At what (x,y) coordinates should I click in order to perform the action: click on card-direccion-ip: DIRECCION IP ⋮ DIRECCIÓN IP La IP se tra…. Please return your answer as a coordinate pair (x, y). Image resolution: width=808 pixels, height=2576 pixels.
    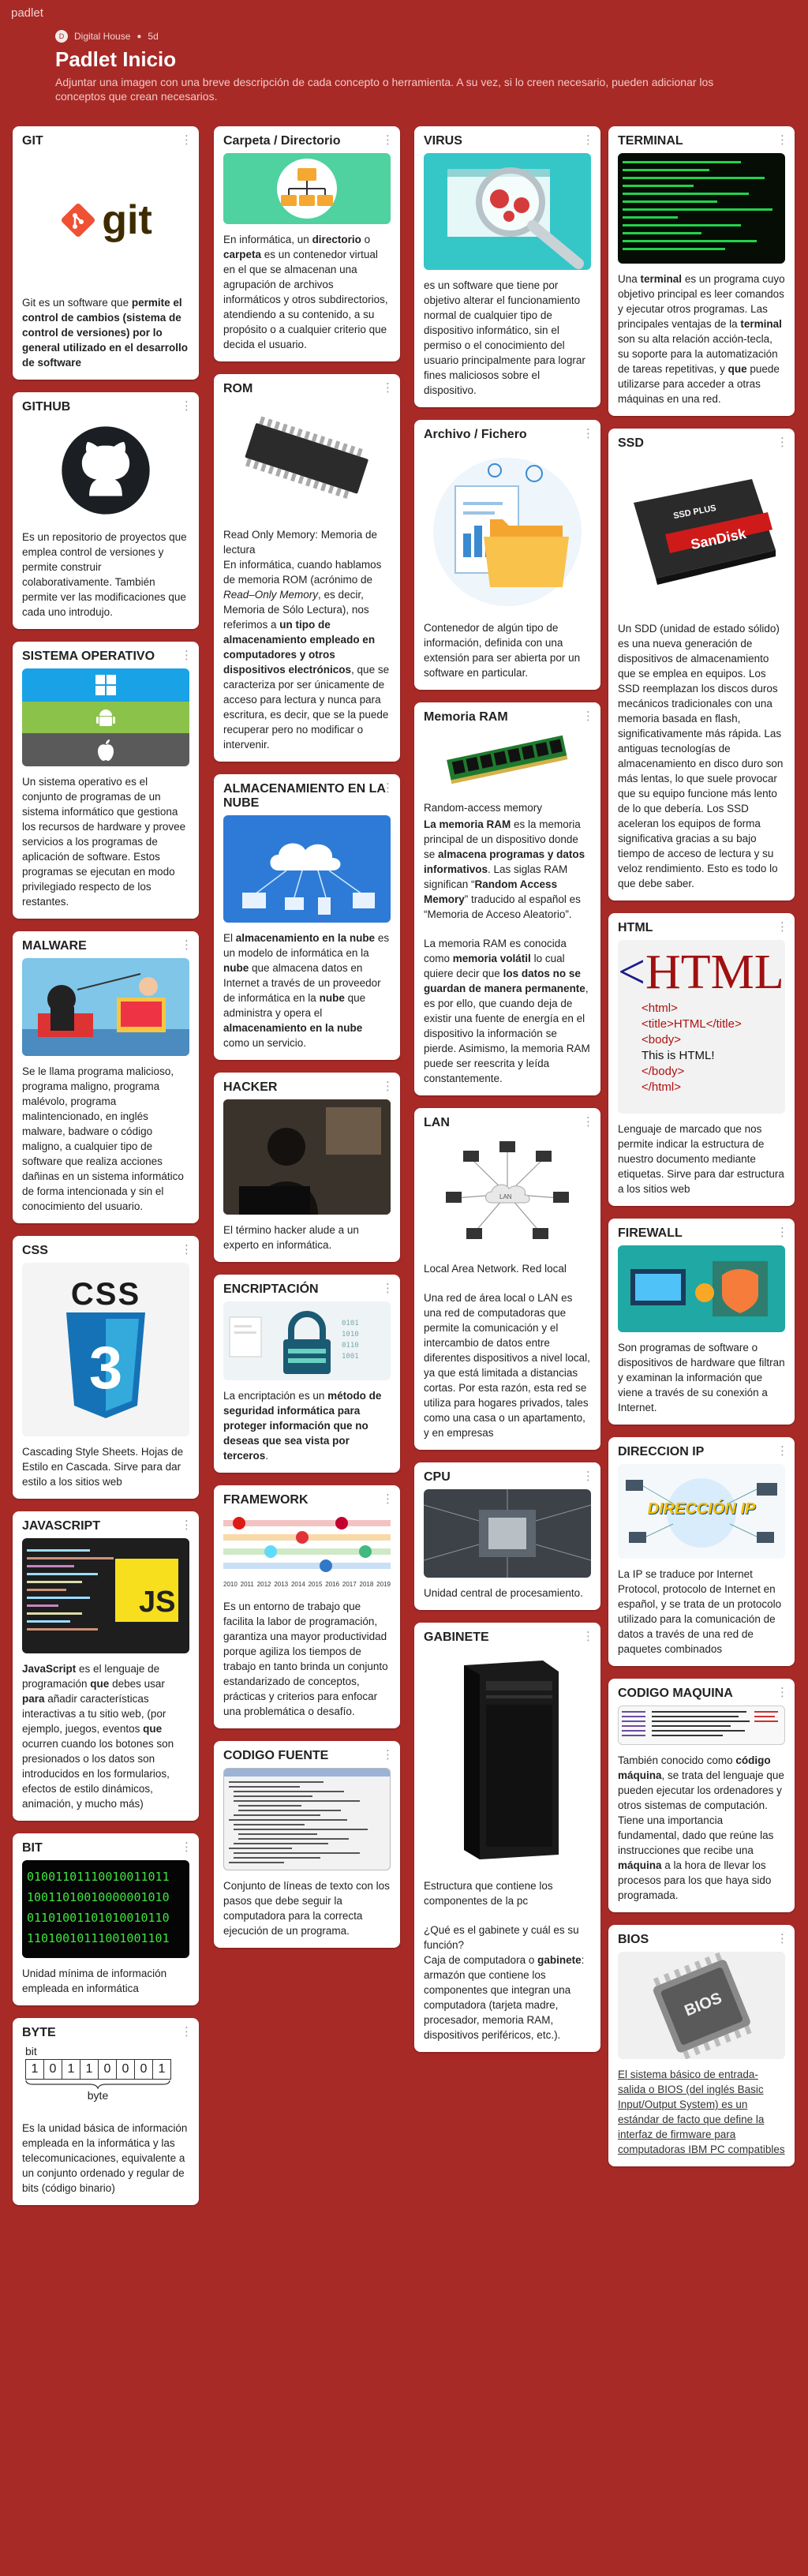
    Looking at the image, I should click on (701, 1551).